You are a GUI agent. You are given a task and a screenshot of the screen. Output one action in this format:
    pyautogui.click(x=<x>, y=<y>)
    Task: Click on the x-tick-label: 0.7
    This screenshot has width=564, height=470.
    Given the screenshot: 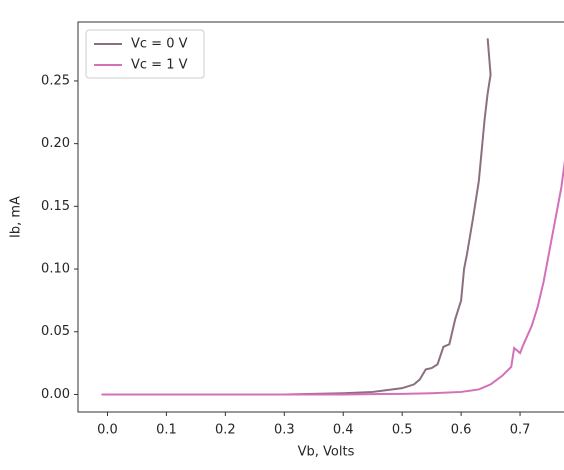 What is the action you would take?
    pyautogui.click(x=520, y=430)
    